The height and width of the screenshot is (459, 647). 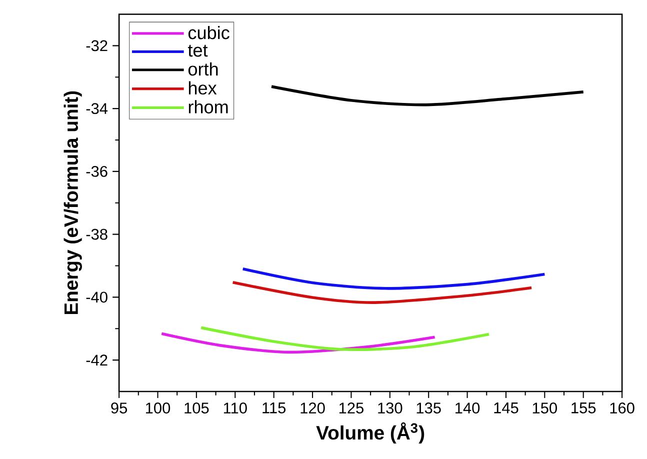 What do you see at coordinates (208, 107) in the screenshot?
I see `legend-label: rhom` at bounding box center [208, 107].